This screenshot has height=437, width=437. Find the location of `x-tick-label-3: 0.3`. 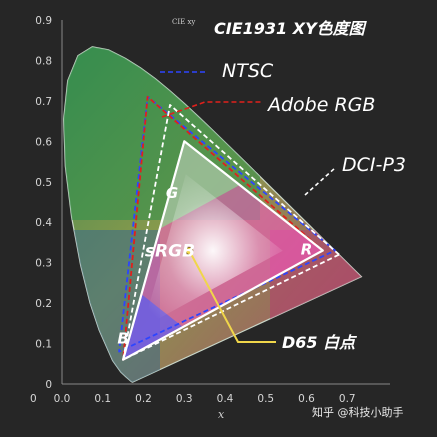

x-tick-label-3: 0.3 is located at coordinates (184, 399).